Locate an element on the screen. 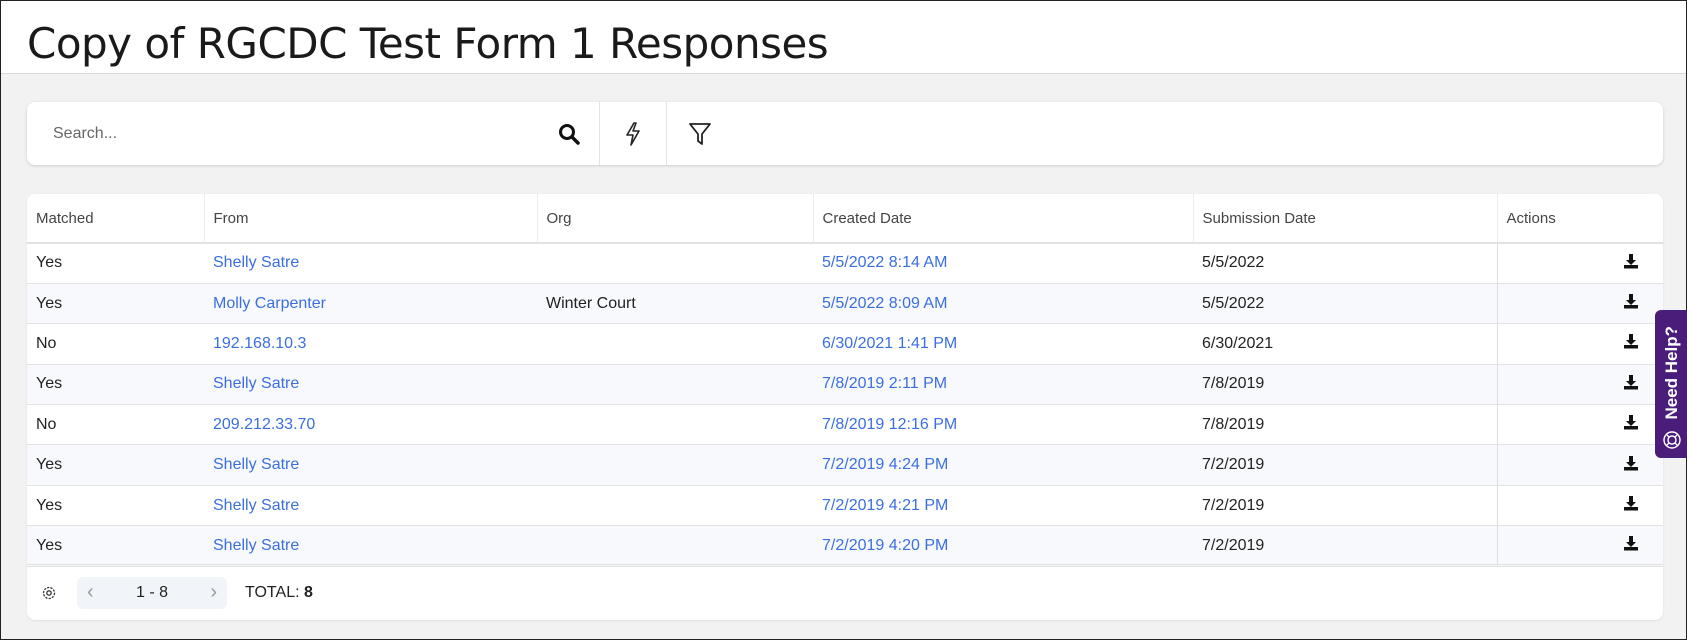  created-date-link: 7/8/2019 12:16 PM is located at coordinates (890, 424).